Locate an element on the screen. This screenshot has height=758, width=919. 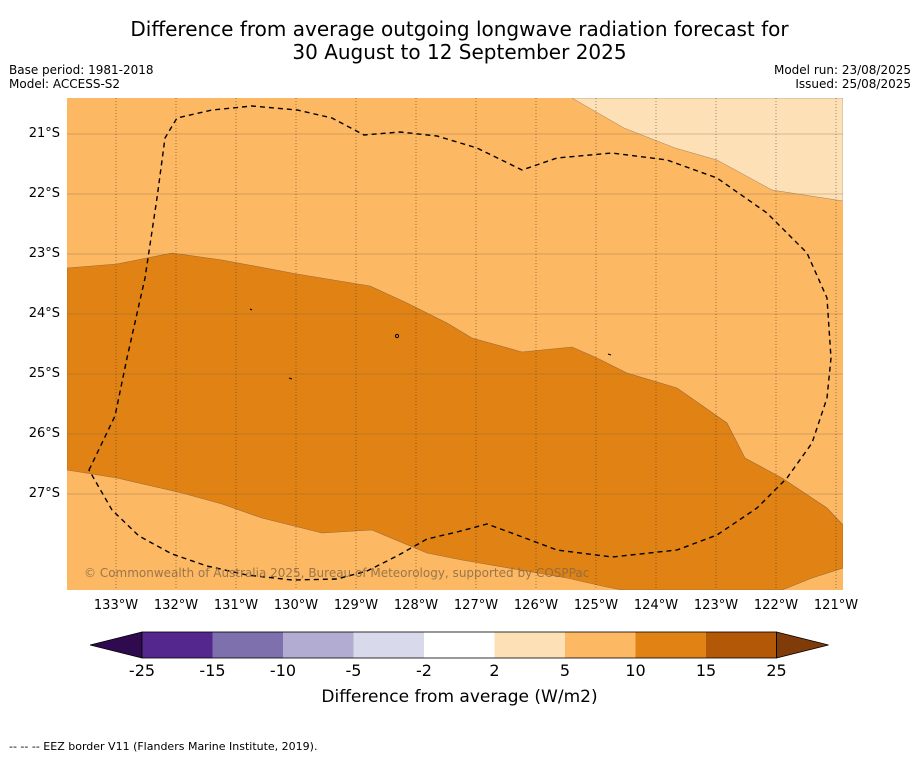
lon-label: 121°W is located at coordinates (836, 605).